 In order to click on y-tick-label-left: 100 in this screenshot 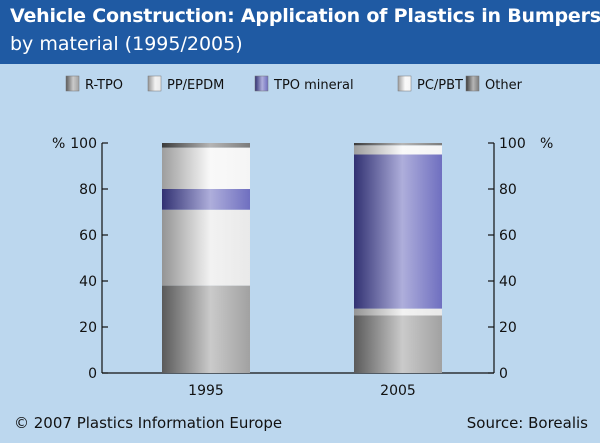, I will do `click(83, 144)`.